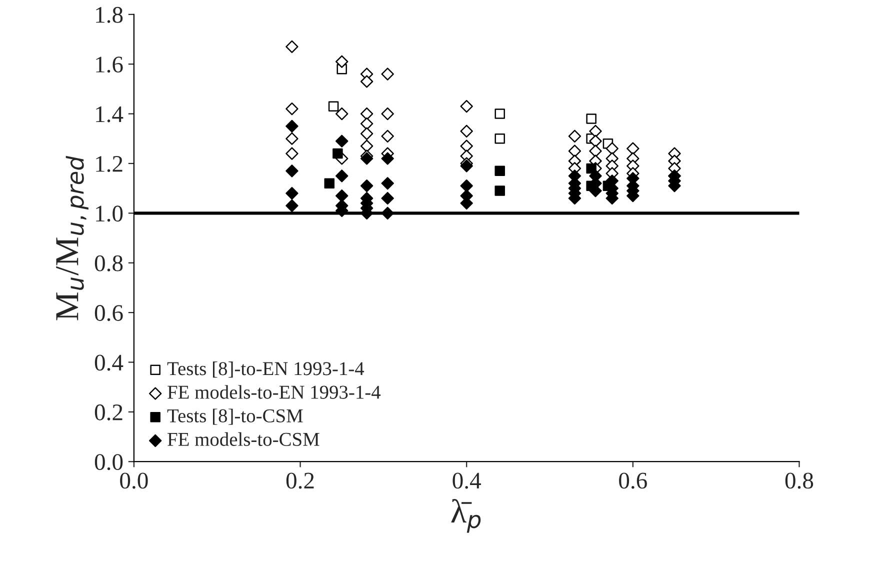  I want to click on y-tick-label: 1.4, so click(110, 114).